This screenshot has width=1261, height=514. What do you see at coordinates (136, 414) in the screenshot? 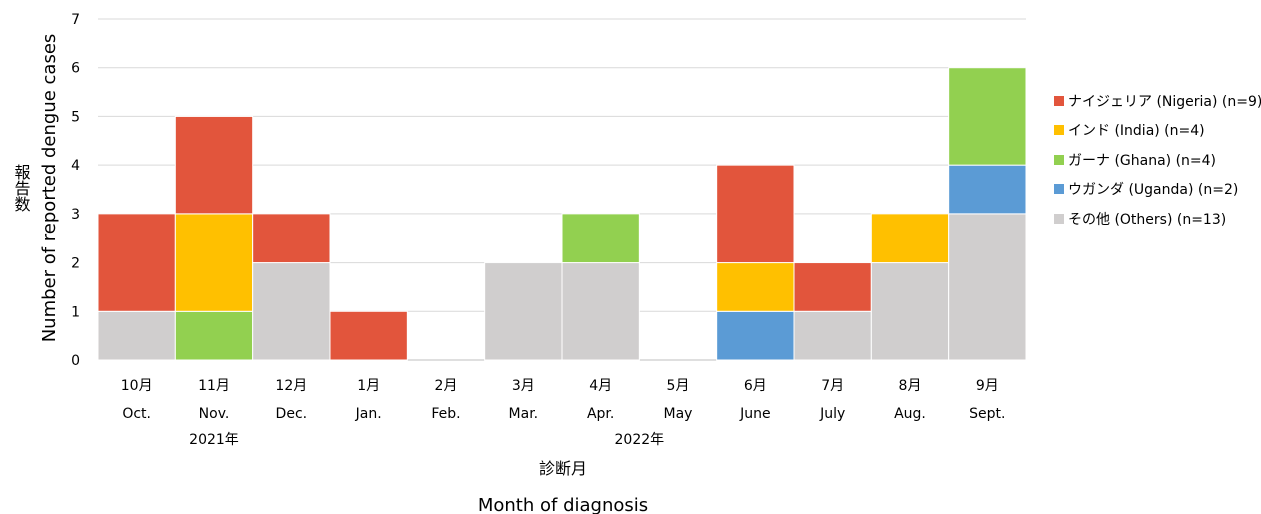
I see `x-tick-label: Oct.` at bounding box center [136, 414].